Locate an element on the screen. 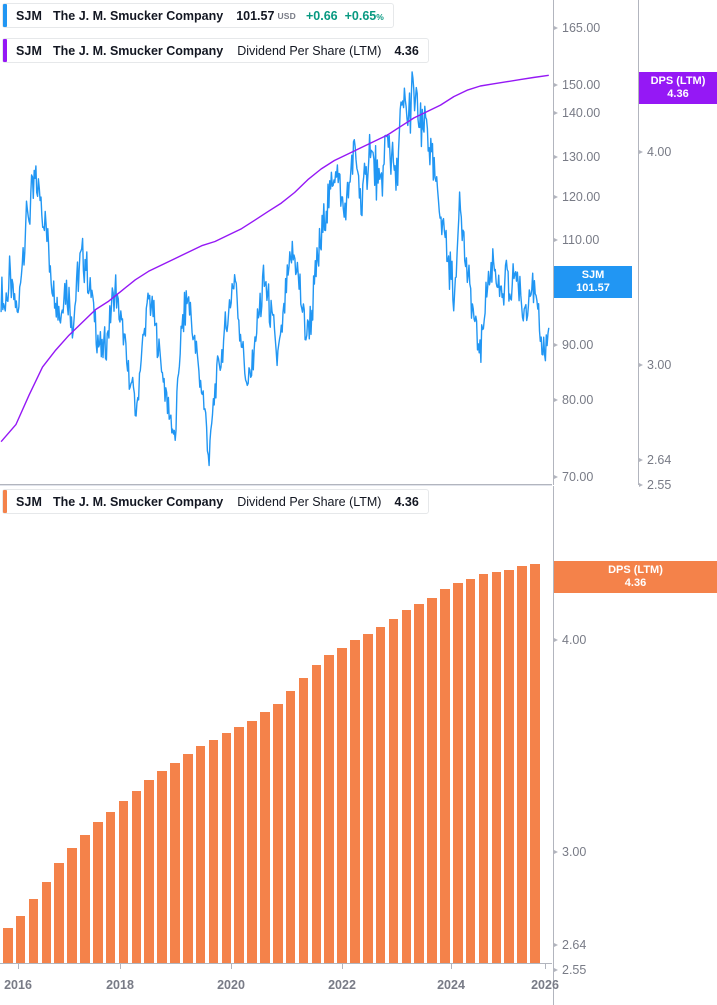 Image resolution: width=717 pixels, height=1005 pixels. dps-overlay-legend-value: 4.36 is located at coordinates (406, 50).